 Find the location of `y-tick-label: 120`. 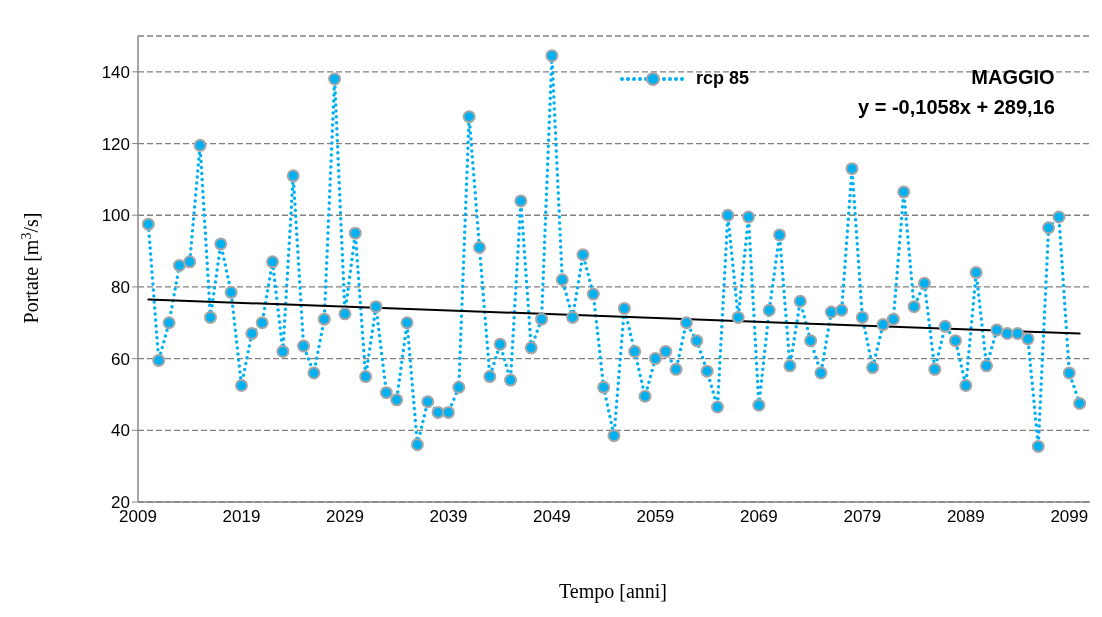

y-tick-label: 120 is located at coordinates (115, 144).